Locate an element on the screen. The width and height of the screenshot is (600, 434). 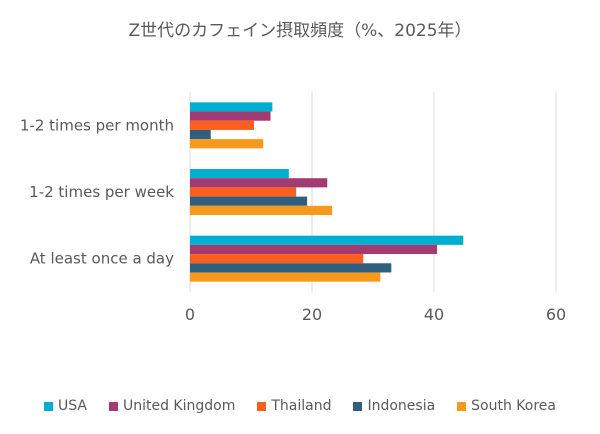
legend-label: USA is located at coordinates (72, 406).